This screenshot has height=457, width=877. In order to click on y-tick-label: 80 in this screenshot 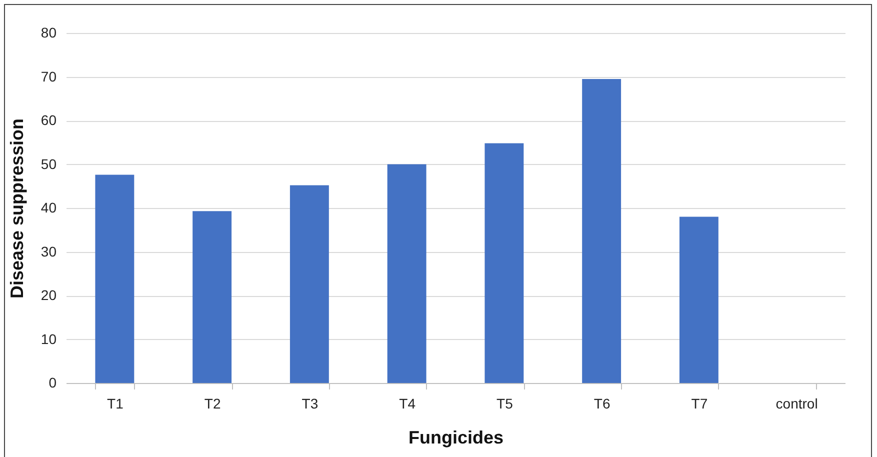, I will do `click(48, 32)`.